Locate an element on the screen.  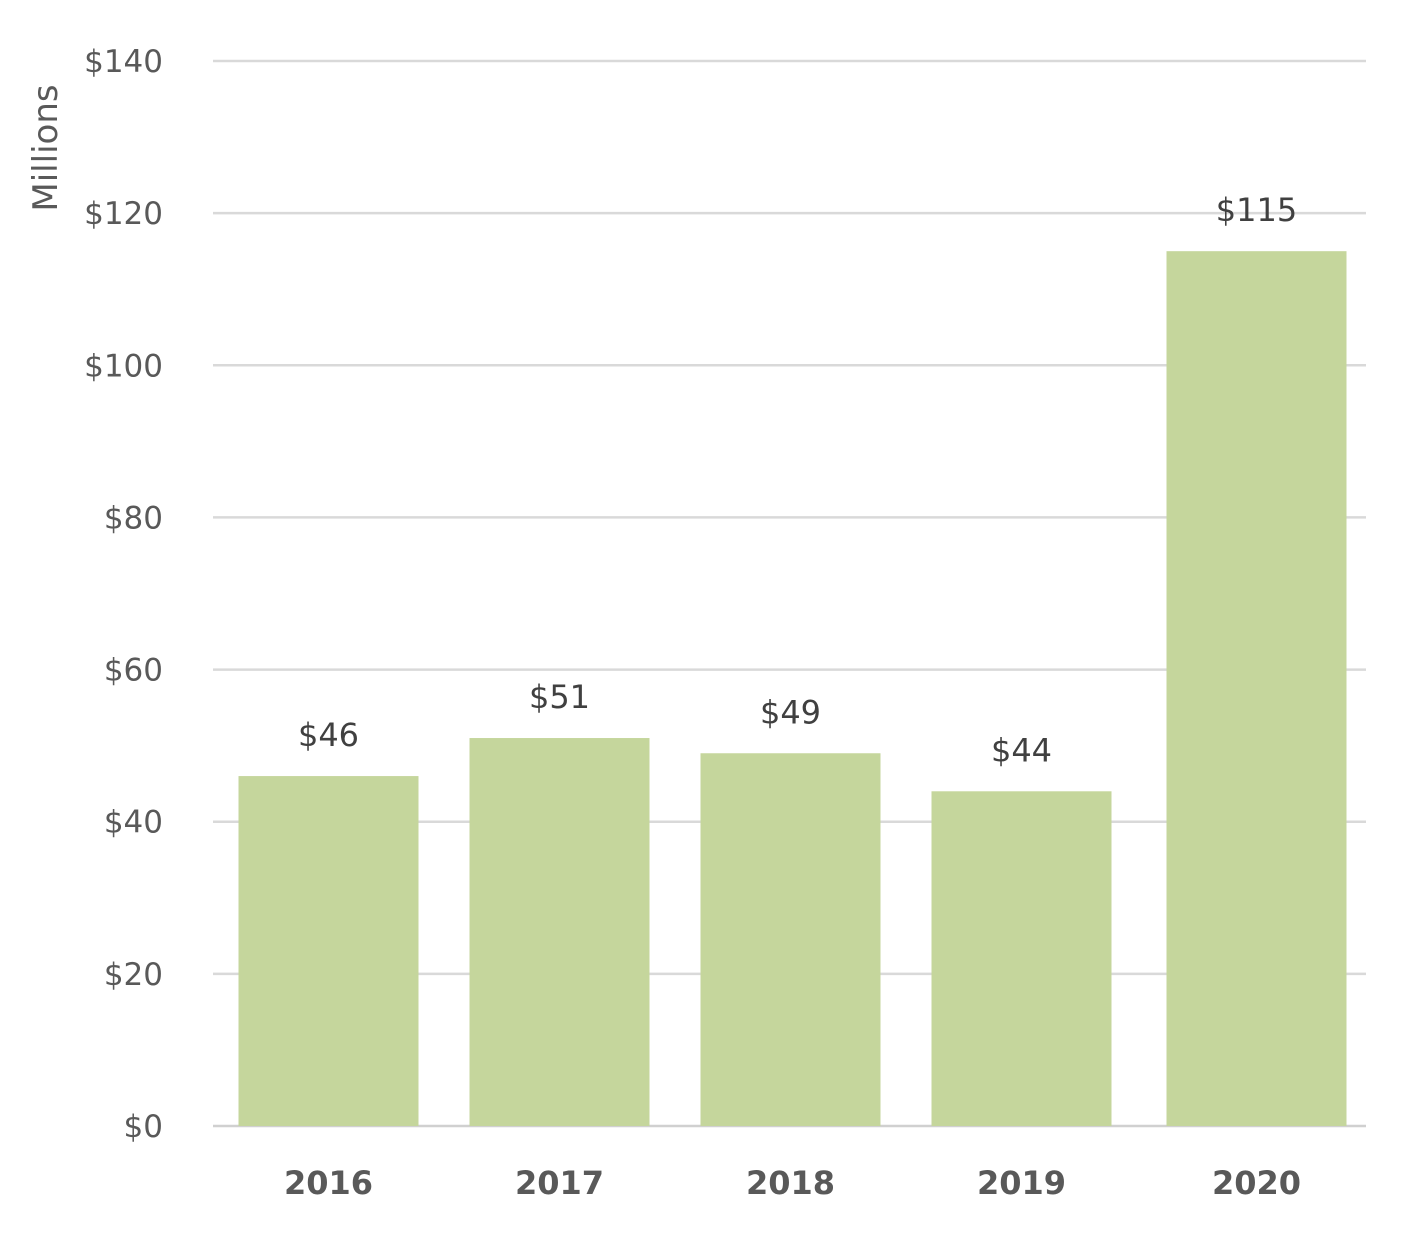
y-tick-label: $0 is located at coordinates (143, 1127).